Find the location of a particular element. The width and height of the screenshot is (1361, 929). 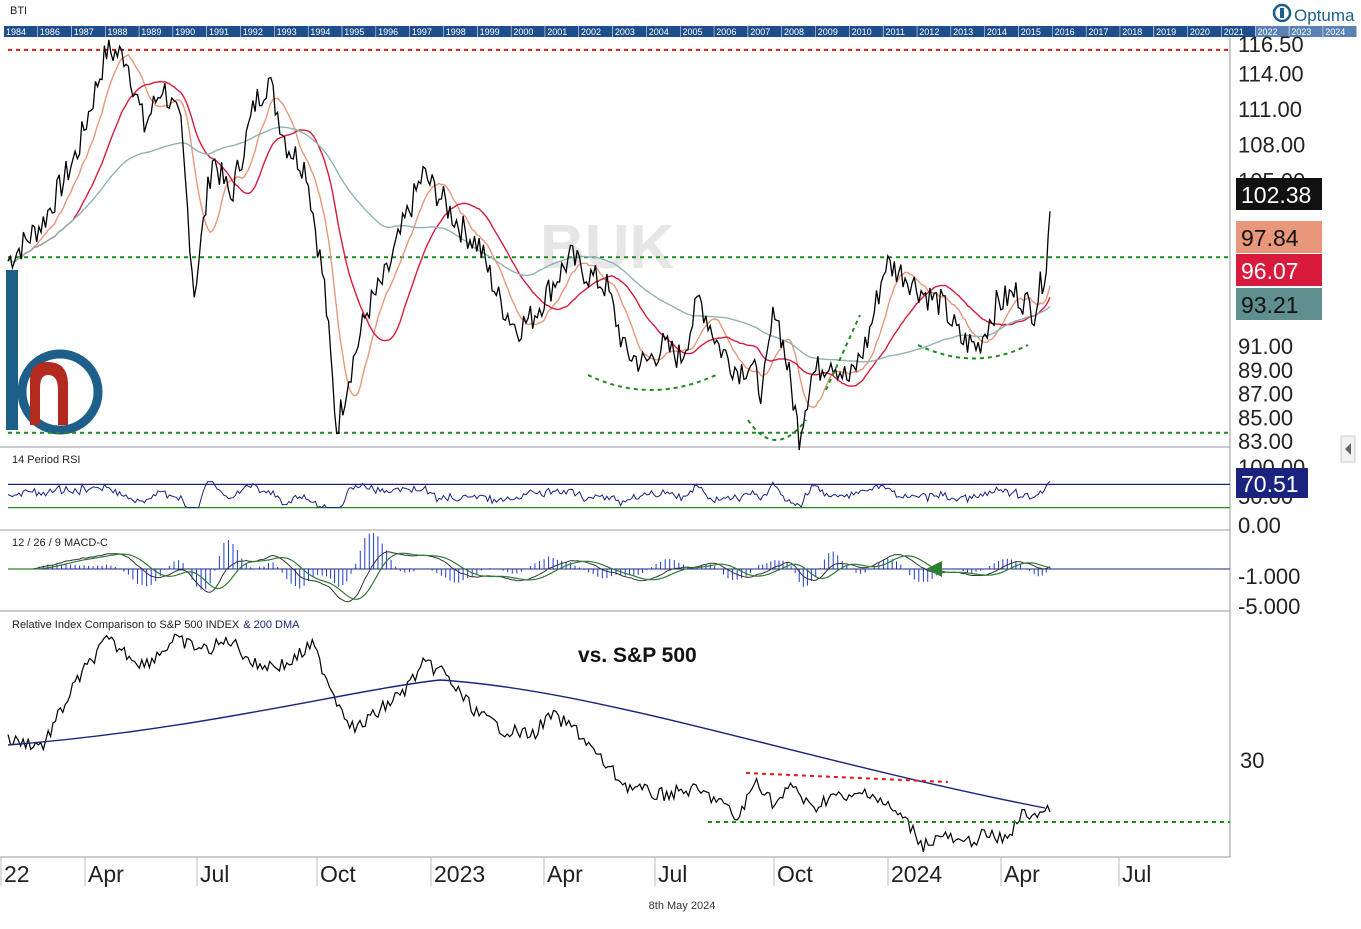

year-label: 2010 is located at coordinates (862, 32).